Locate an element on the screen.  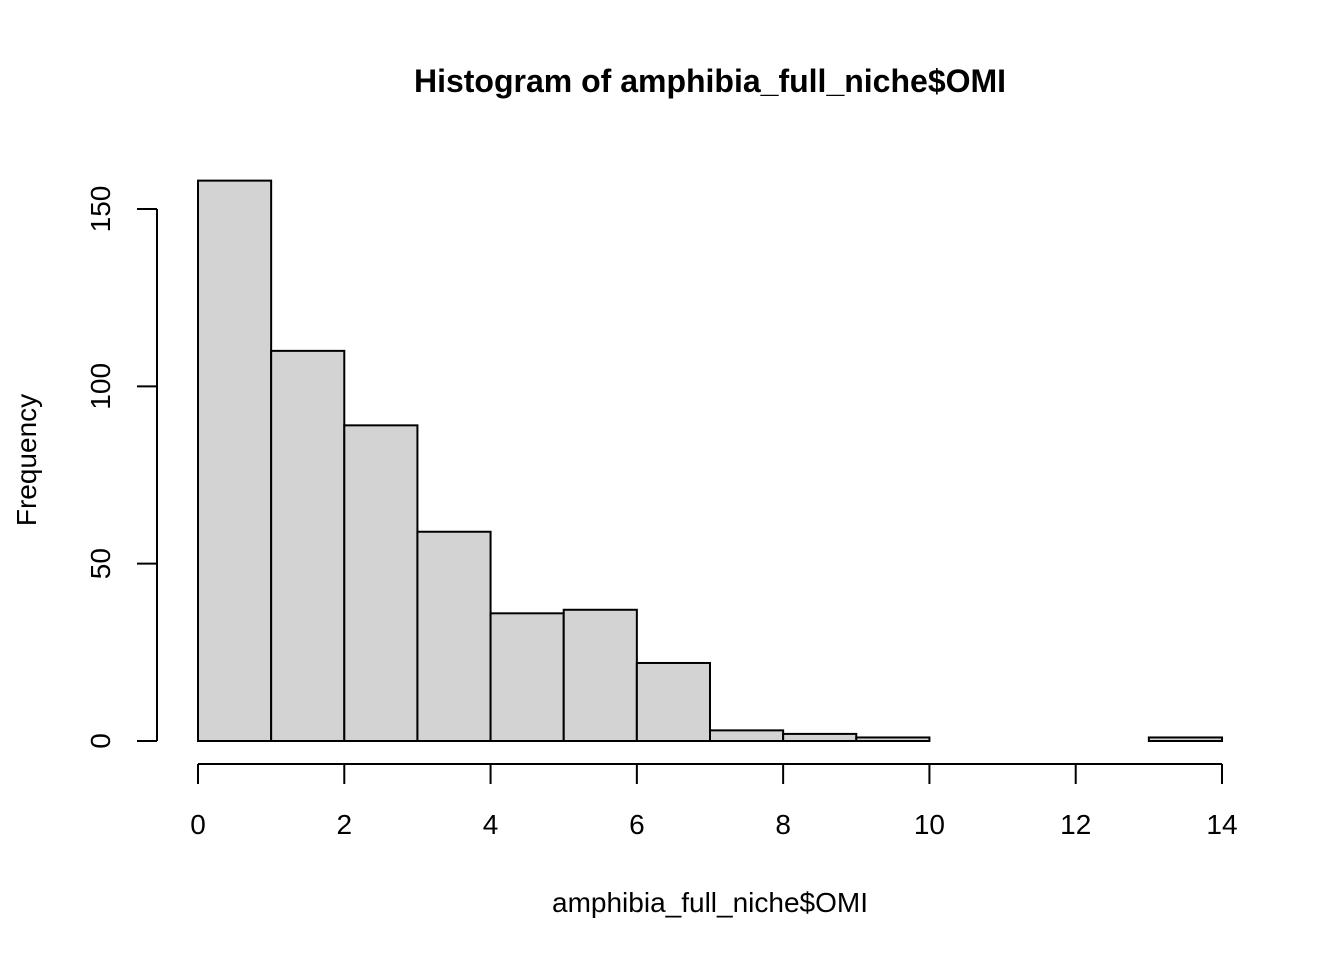
y-tick-label: 50 is located at coordinates (100, 563).